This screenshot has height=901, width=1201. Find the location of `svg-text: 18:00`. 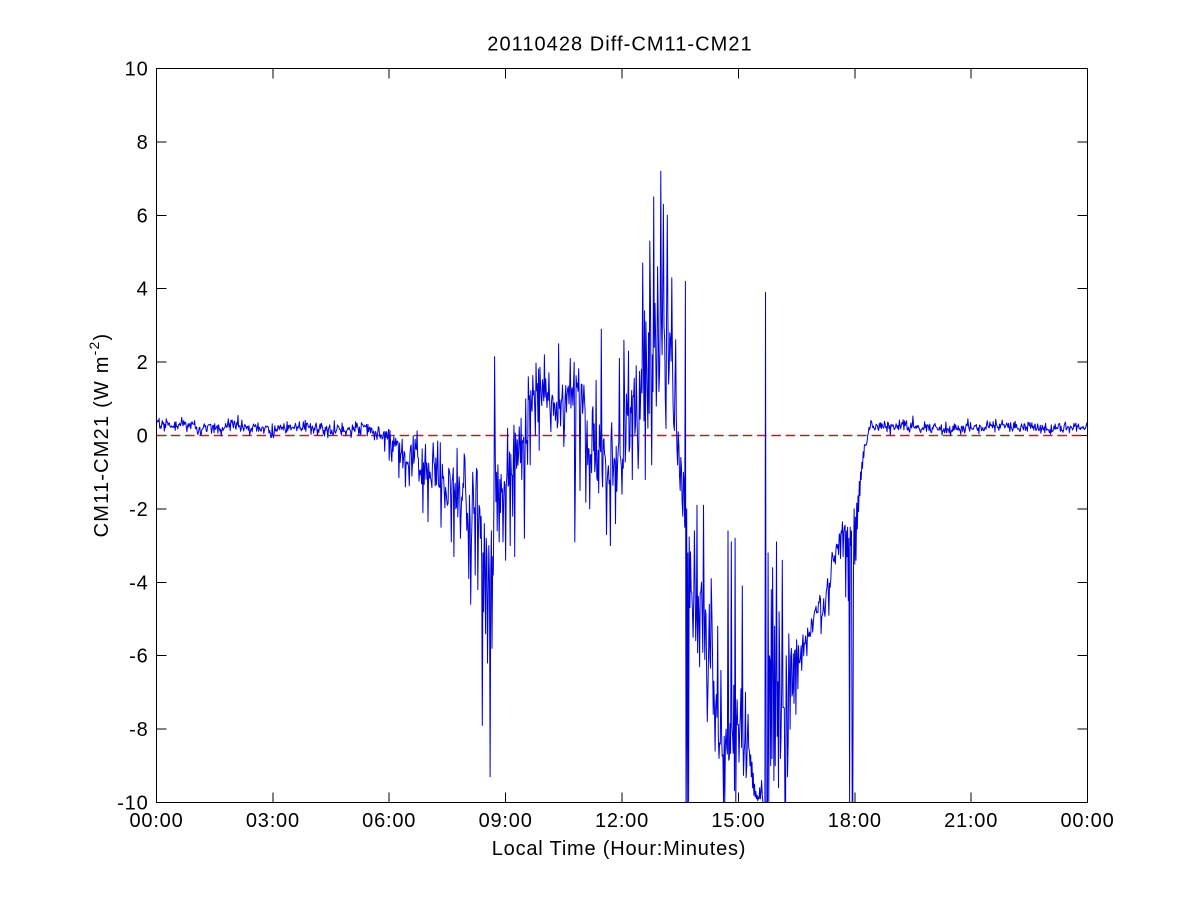

svg-text: 18:00 is located at coordinates (855, 821).